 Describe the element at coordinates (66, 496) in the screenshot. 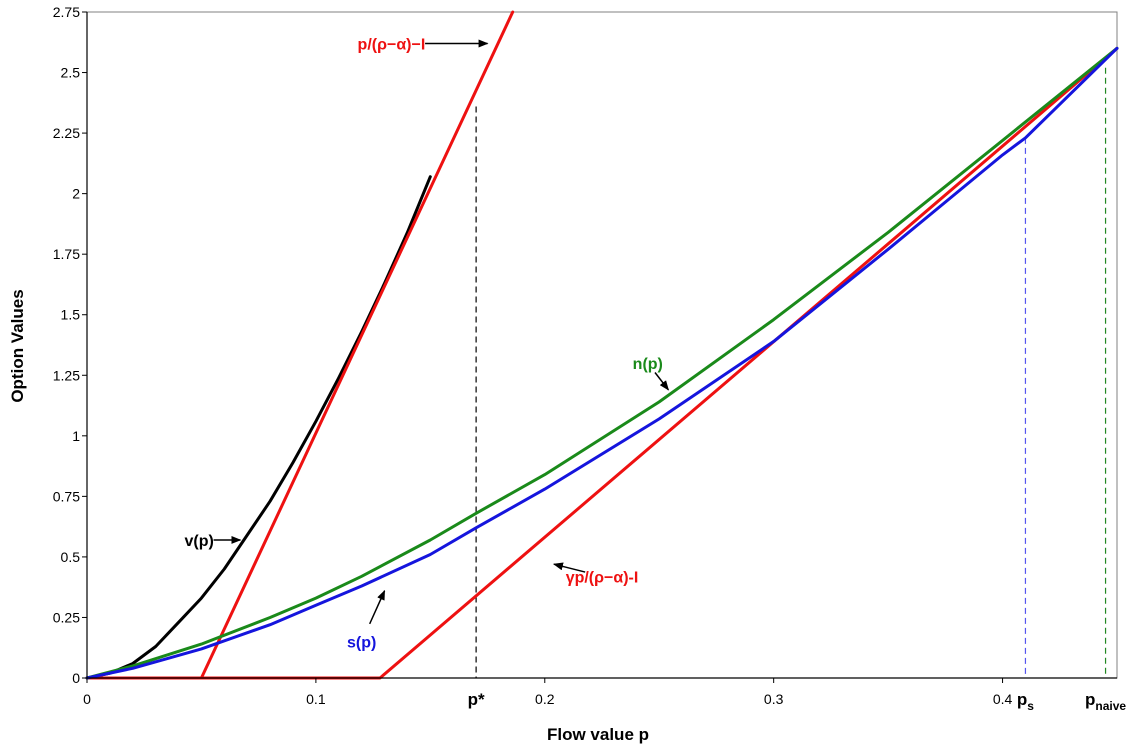

I see `y-tick-label: 0.75` at that location.